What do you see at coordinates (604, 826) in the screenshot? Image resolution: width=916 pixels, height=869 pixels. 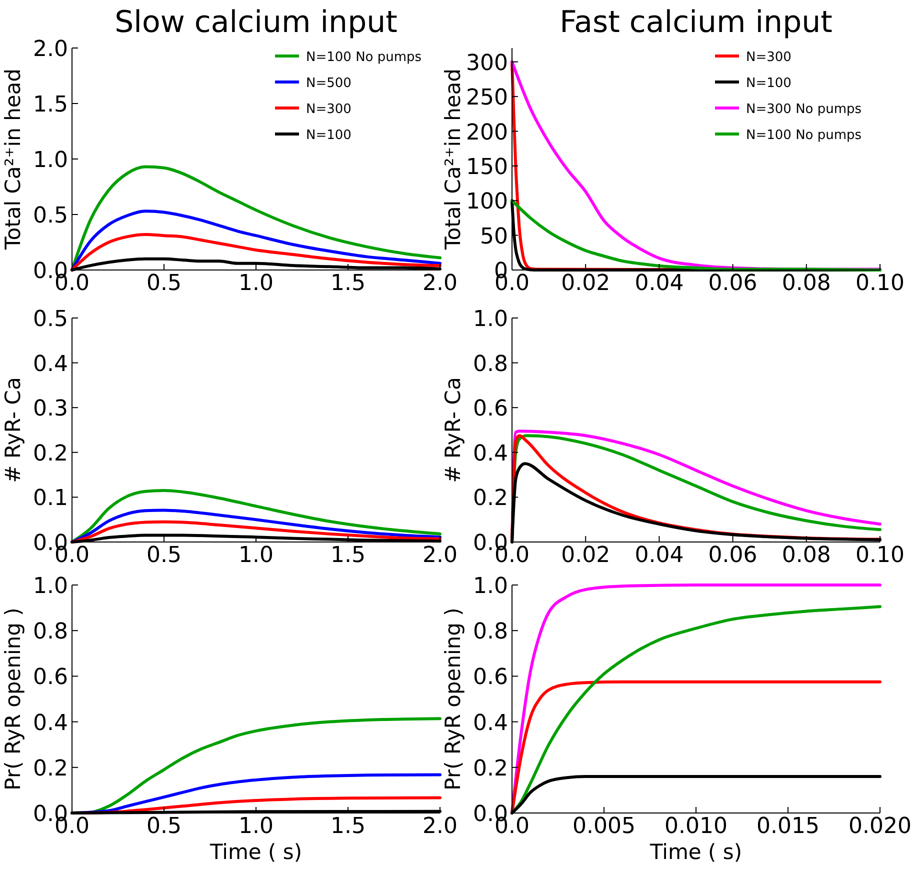 I see `x-tick-label: 0.005` at bounding box center [604, 826].